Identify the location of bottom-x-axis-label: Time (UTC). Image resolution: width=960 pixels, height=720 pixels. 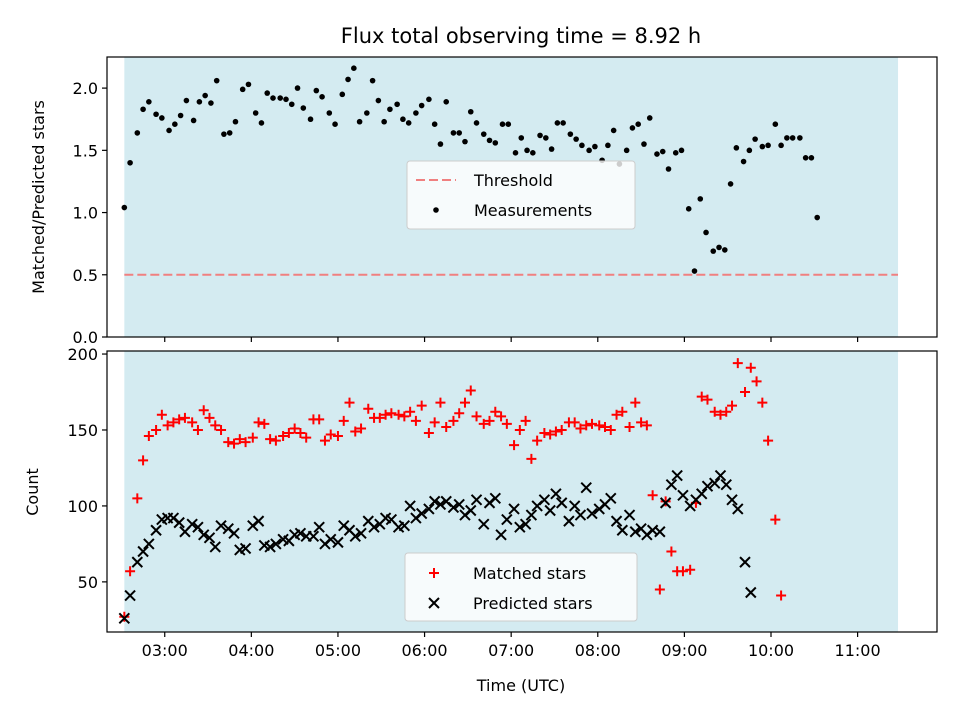
(520, 685).